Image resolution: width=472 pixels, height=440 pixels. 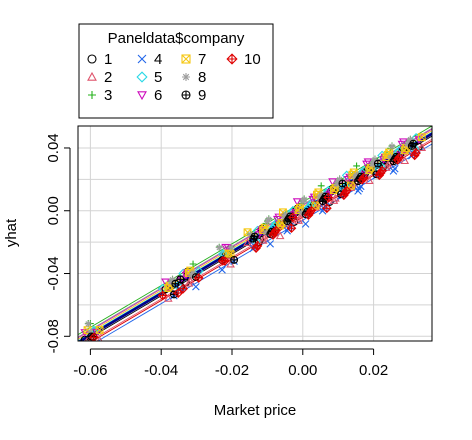 I want to click on legend-item-7: 7, so click(x=193, y=59).